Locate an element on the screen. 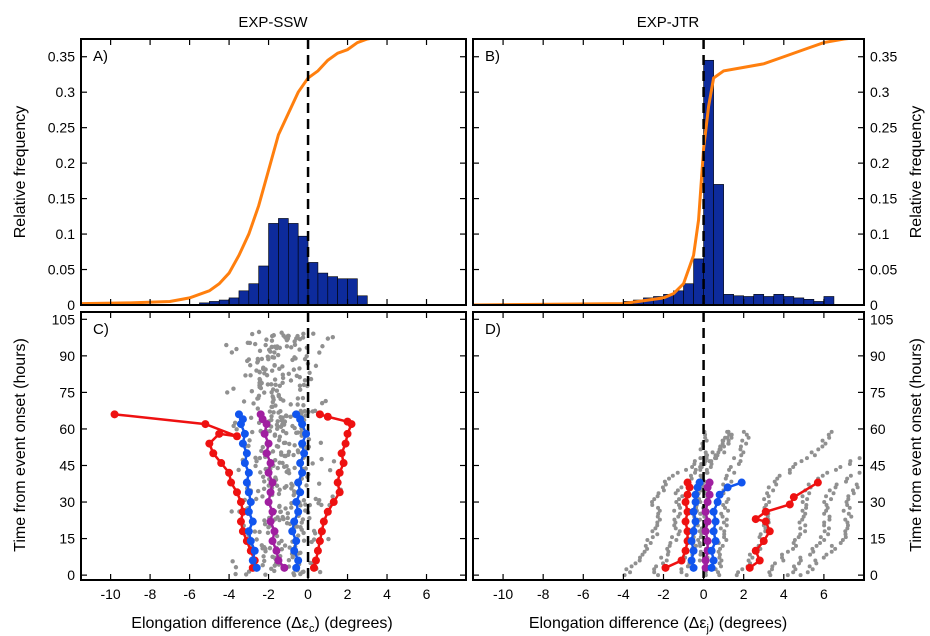  xlabel-left-prefix: Elongation difference (Δε is located at coordinates (220, 623).